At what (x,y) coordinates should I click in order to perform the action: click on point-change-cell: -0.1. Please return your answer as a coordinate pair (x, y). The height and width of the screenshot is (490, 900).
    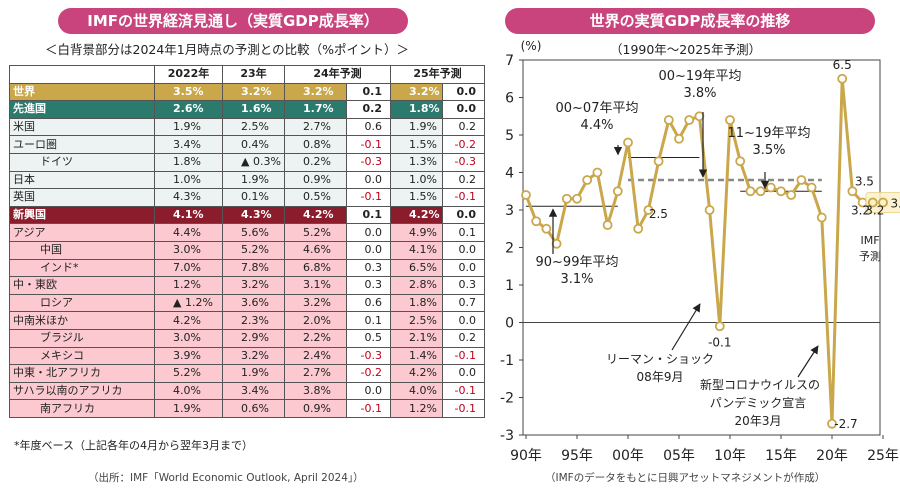
    Looking at the image, I should click on (463, 391).